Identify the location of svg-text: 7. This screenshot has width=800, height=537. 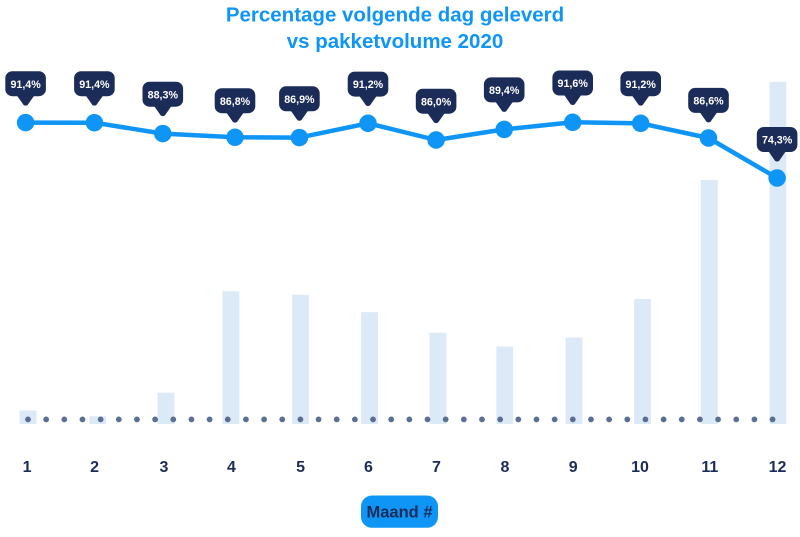
(436, 467).